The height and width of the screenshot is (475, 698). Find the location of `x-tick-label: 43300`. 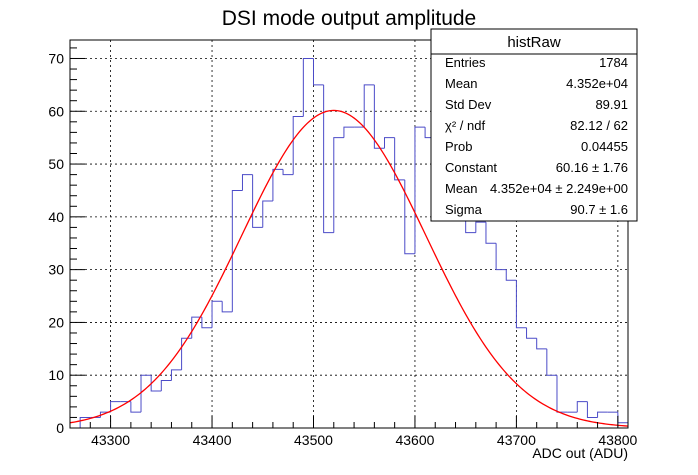

x-tick-label: 43300 is located at coordinates (110, 440).